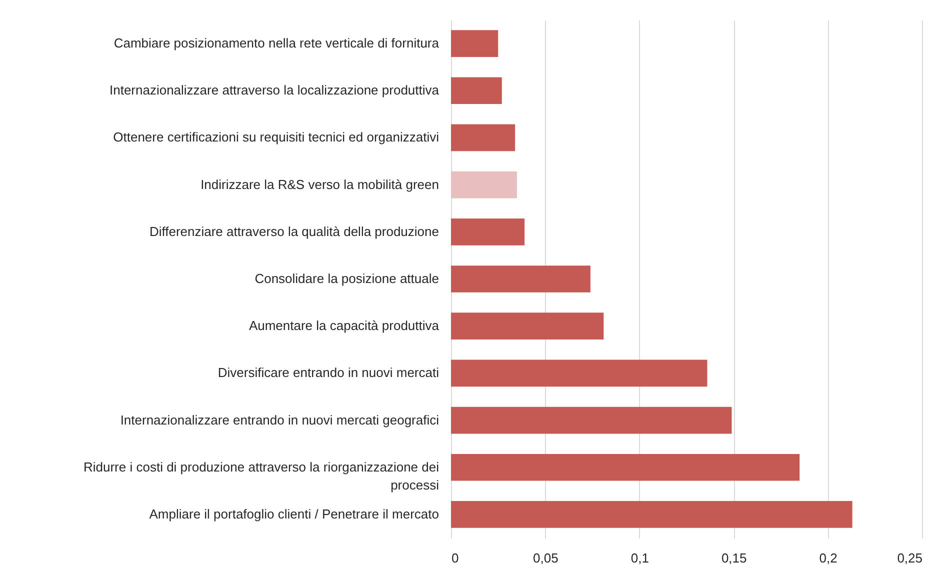 The height and width of the screenshot is (566, 940). What do you see at coordinates (294, 231) in the screenshot?
I see `y-tick-label: Differenziare attraverso la qualità della produzione` at bounding box center [294, 231].